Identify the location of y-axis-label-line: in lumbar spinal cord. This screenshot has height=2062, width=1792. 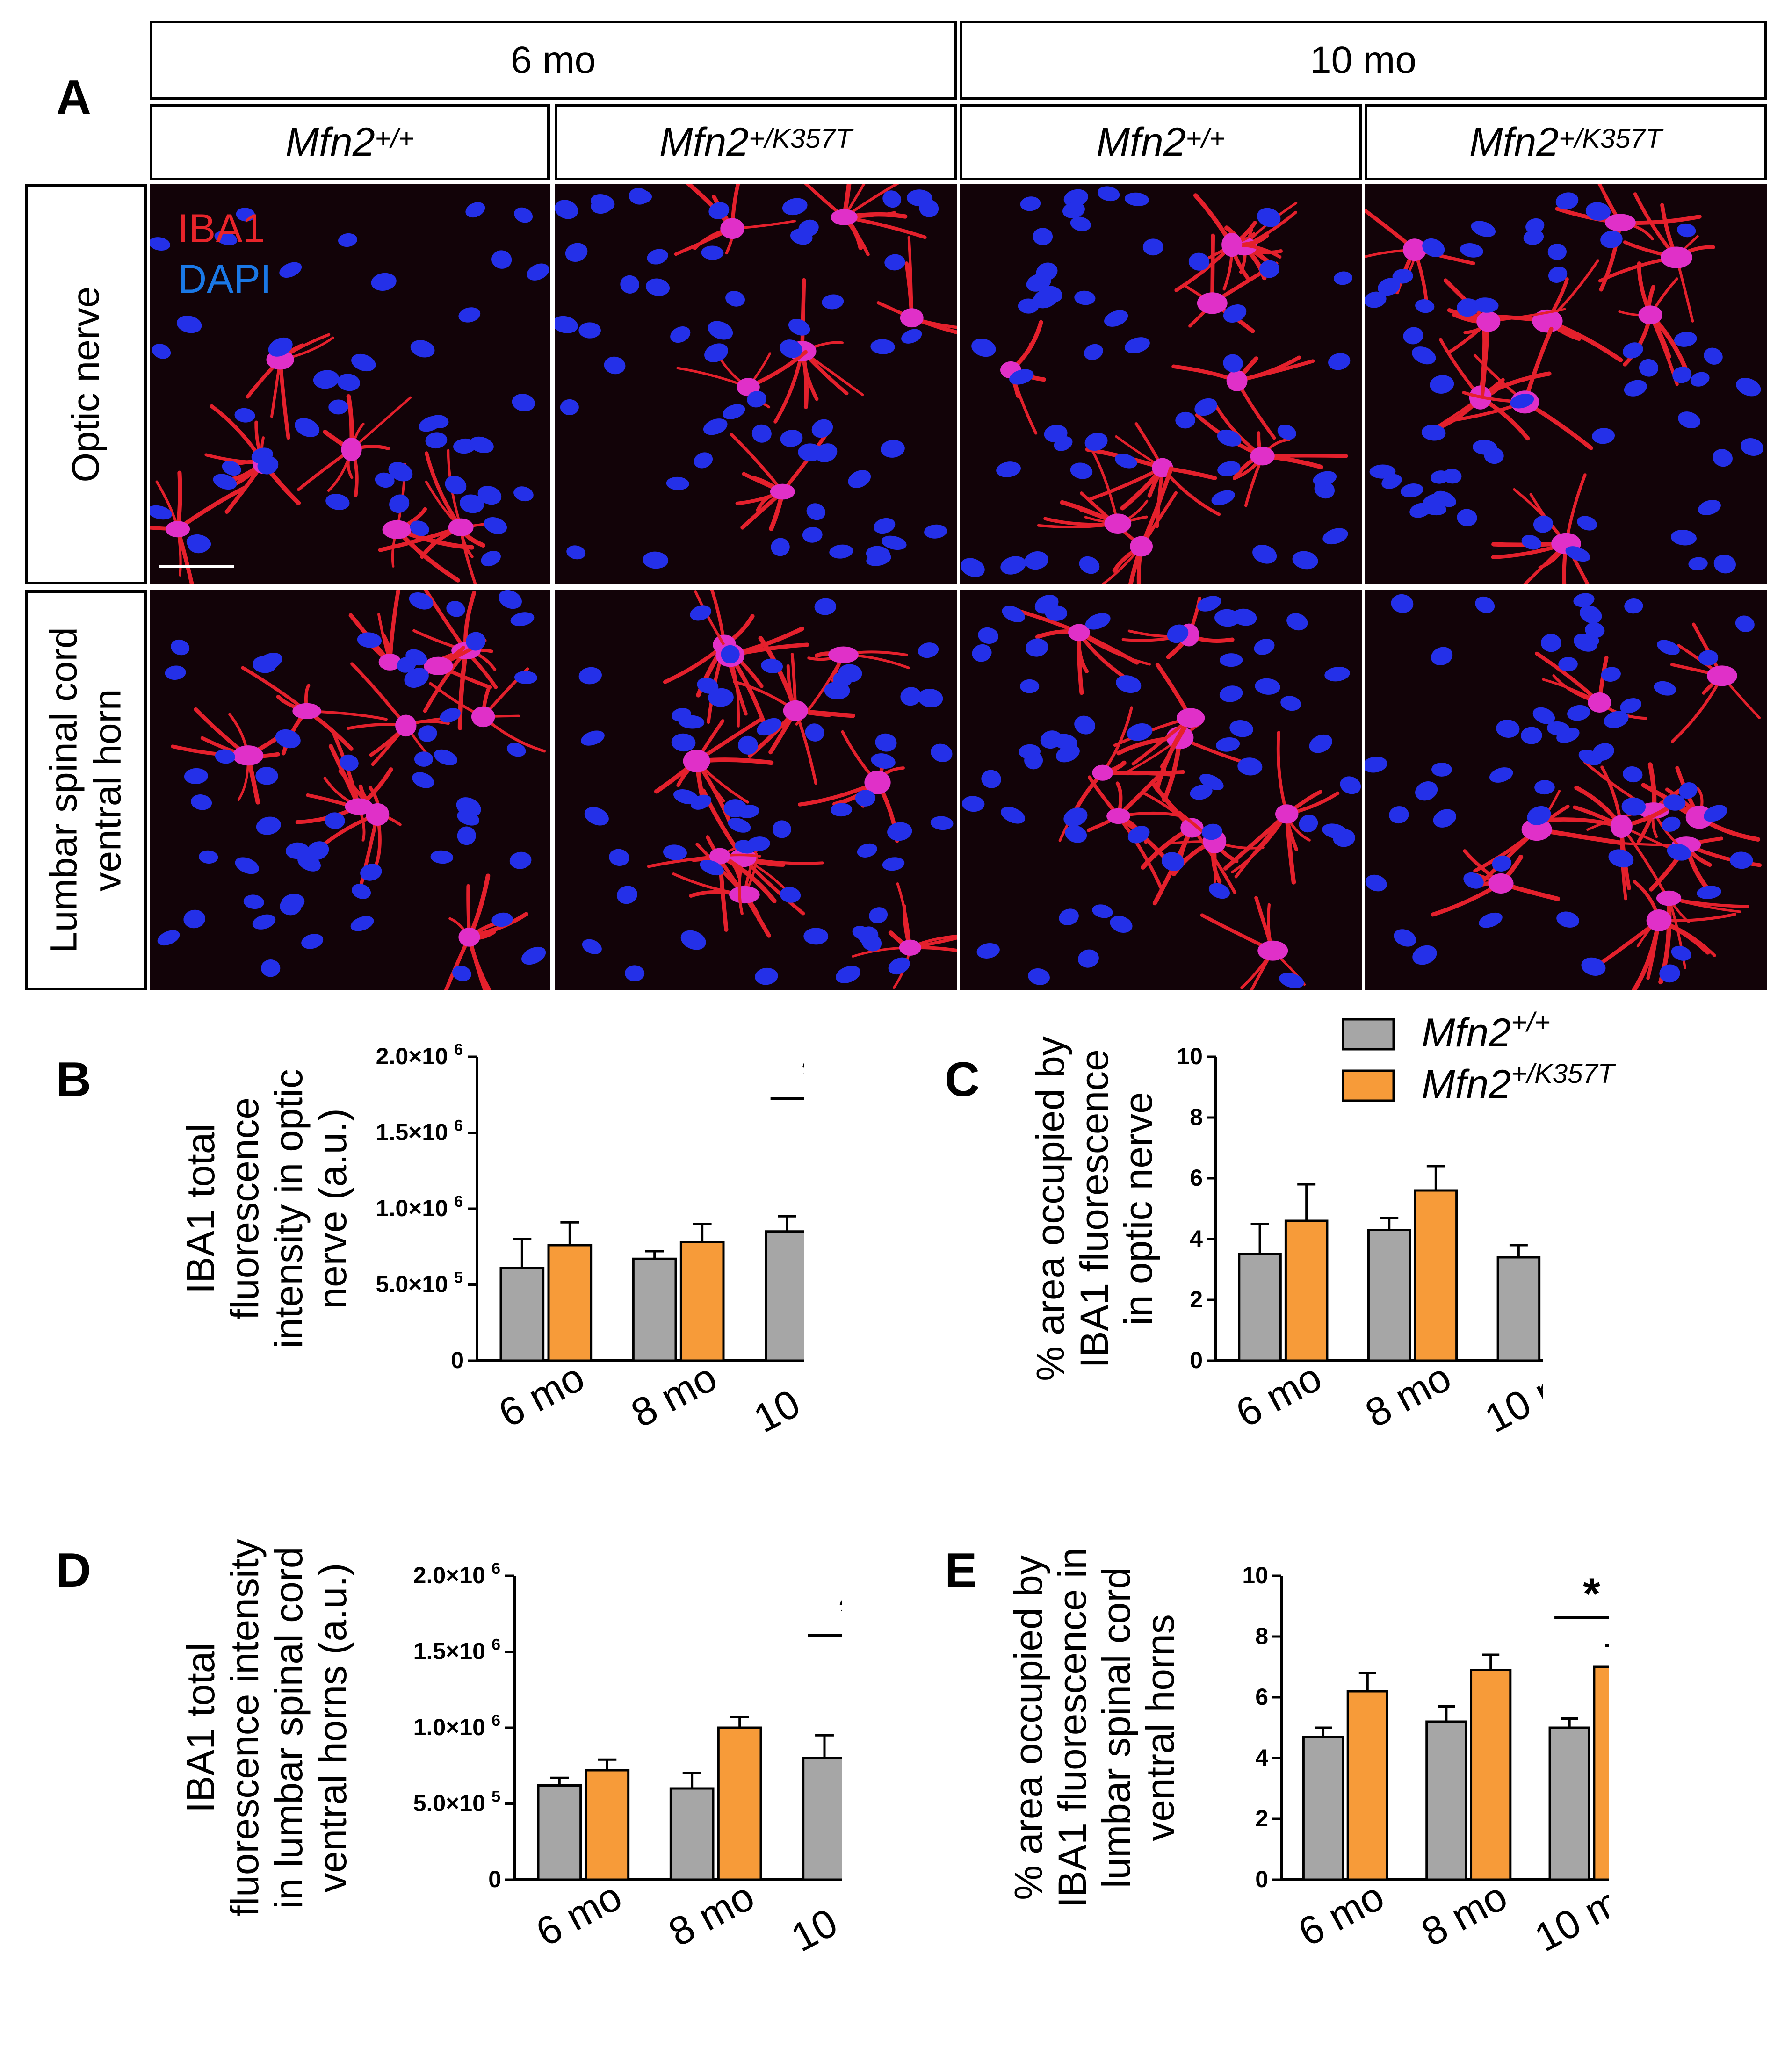
(289, 1727).